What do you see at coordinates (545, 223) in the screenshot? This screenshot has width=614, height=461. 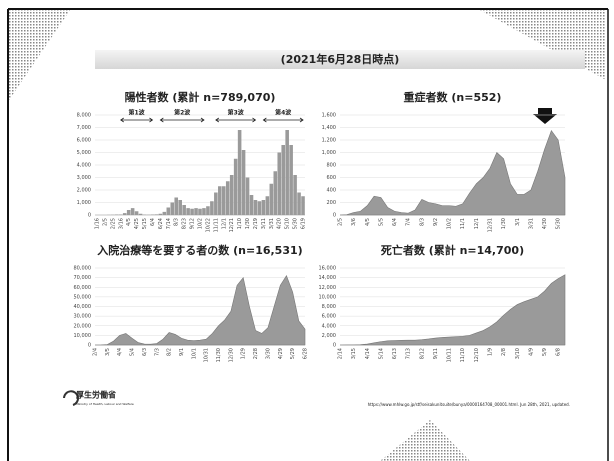 I see `x-tick-label: 4/30` at bounding box center [545, 223].